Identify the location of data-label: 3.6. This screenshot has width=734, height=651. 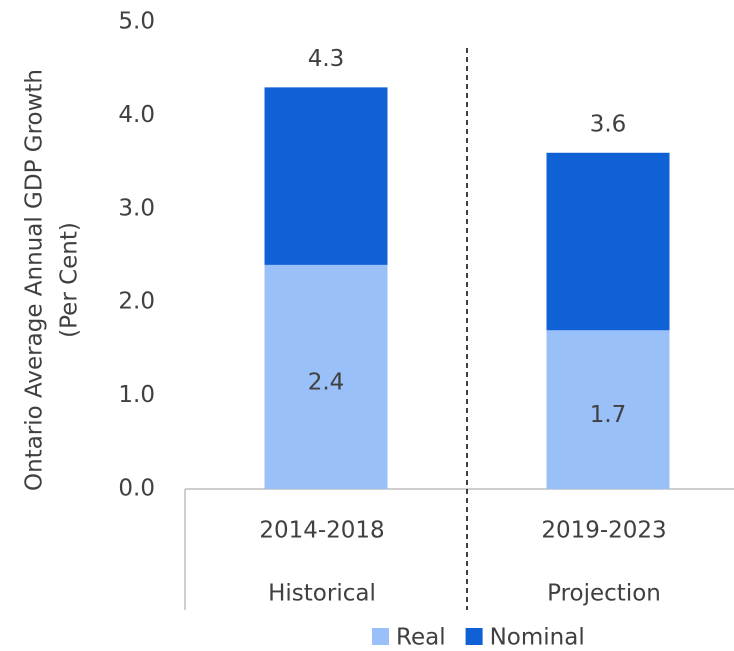
(608, 124).